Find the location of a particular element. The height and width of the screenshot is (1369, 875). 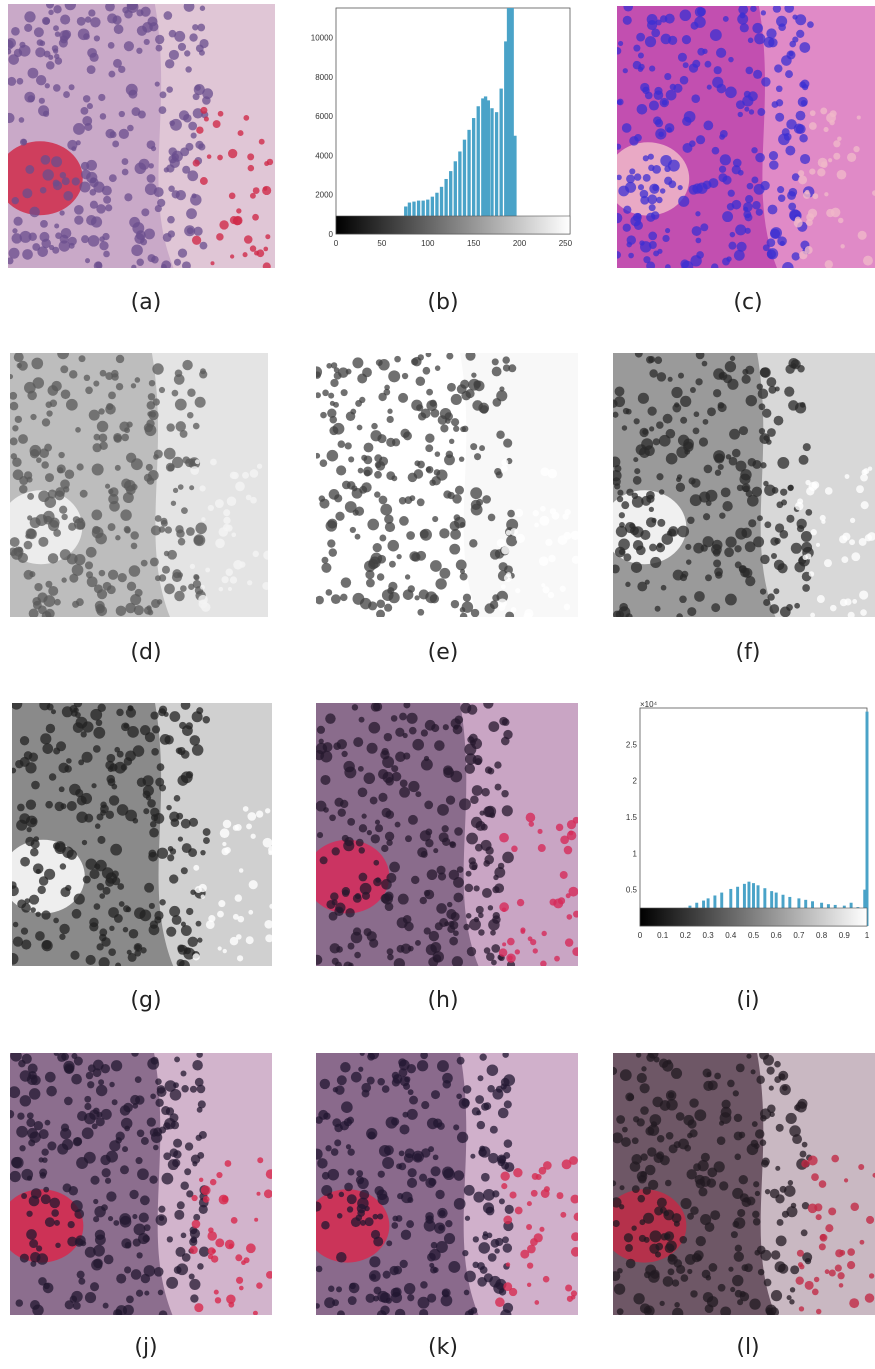

panel-c-image is located at coordinates (746, 137).